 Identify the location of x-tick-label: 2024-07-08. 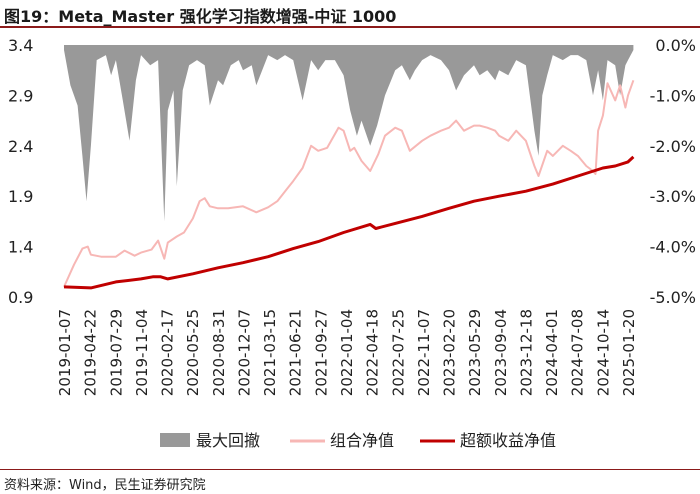
(578, 352).